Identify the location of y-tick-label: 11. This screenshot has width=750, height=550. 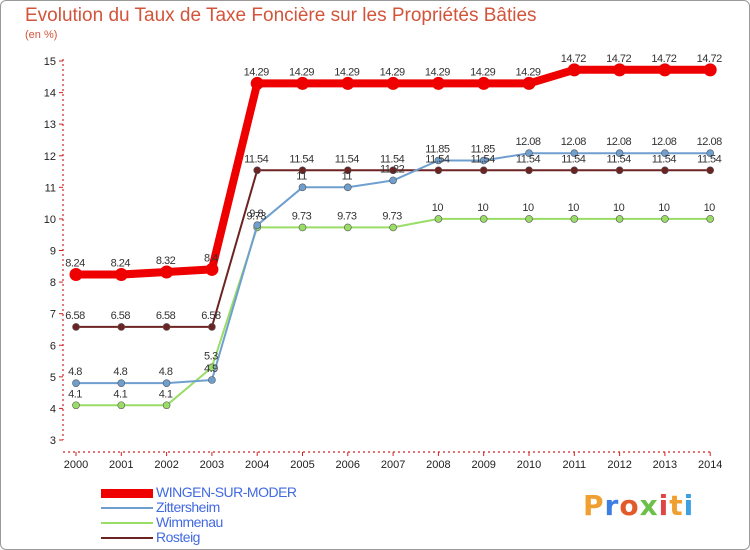
(50, 188).